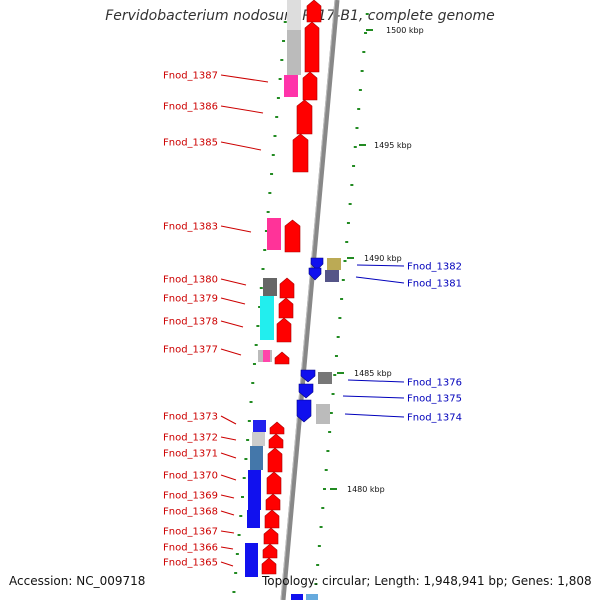  What do you see at coordinates (190, 107) in the screenshot?
I see `gene-label-fnod-1386: Fnod_1386` at bounding box center [190, 107].